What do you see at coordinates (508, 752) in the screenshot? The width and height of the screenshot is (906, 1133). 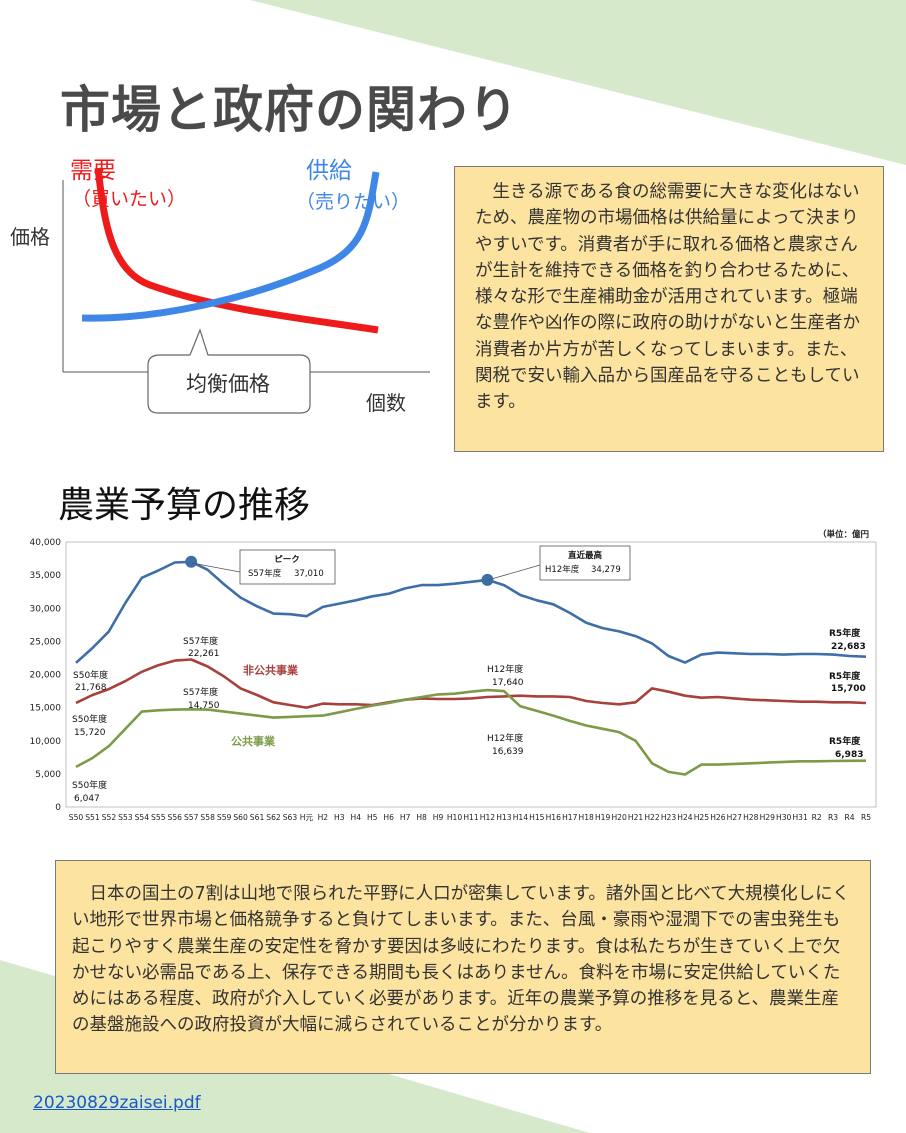 I see `h12-public-value: 16,639` at bounding box center [508, 752].